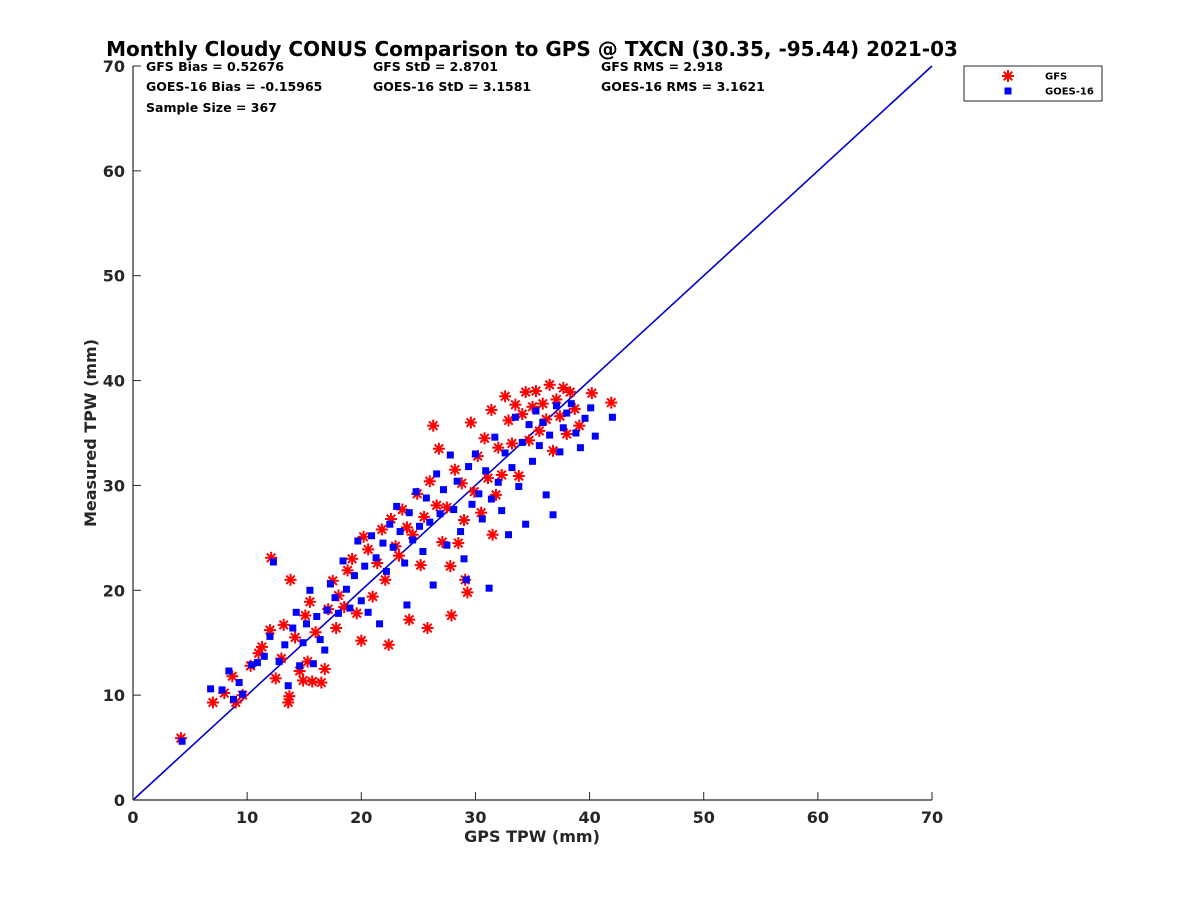 The height and width of the screenshot is (900, 1200). Describe the element at coordinates (132, 817) in the screenshot. I see `x-tick-label: 0` at that location.